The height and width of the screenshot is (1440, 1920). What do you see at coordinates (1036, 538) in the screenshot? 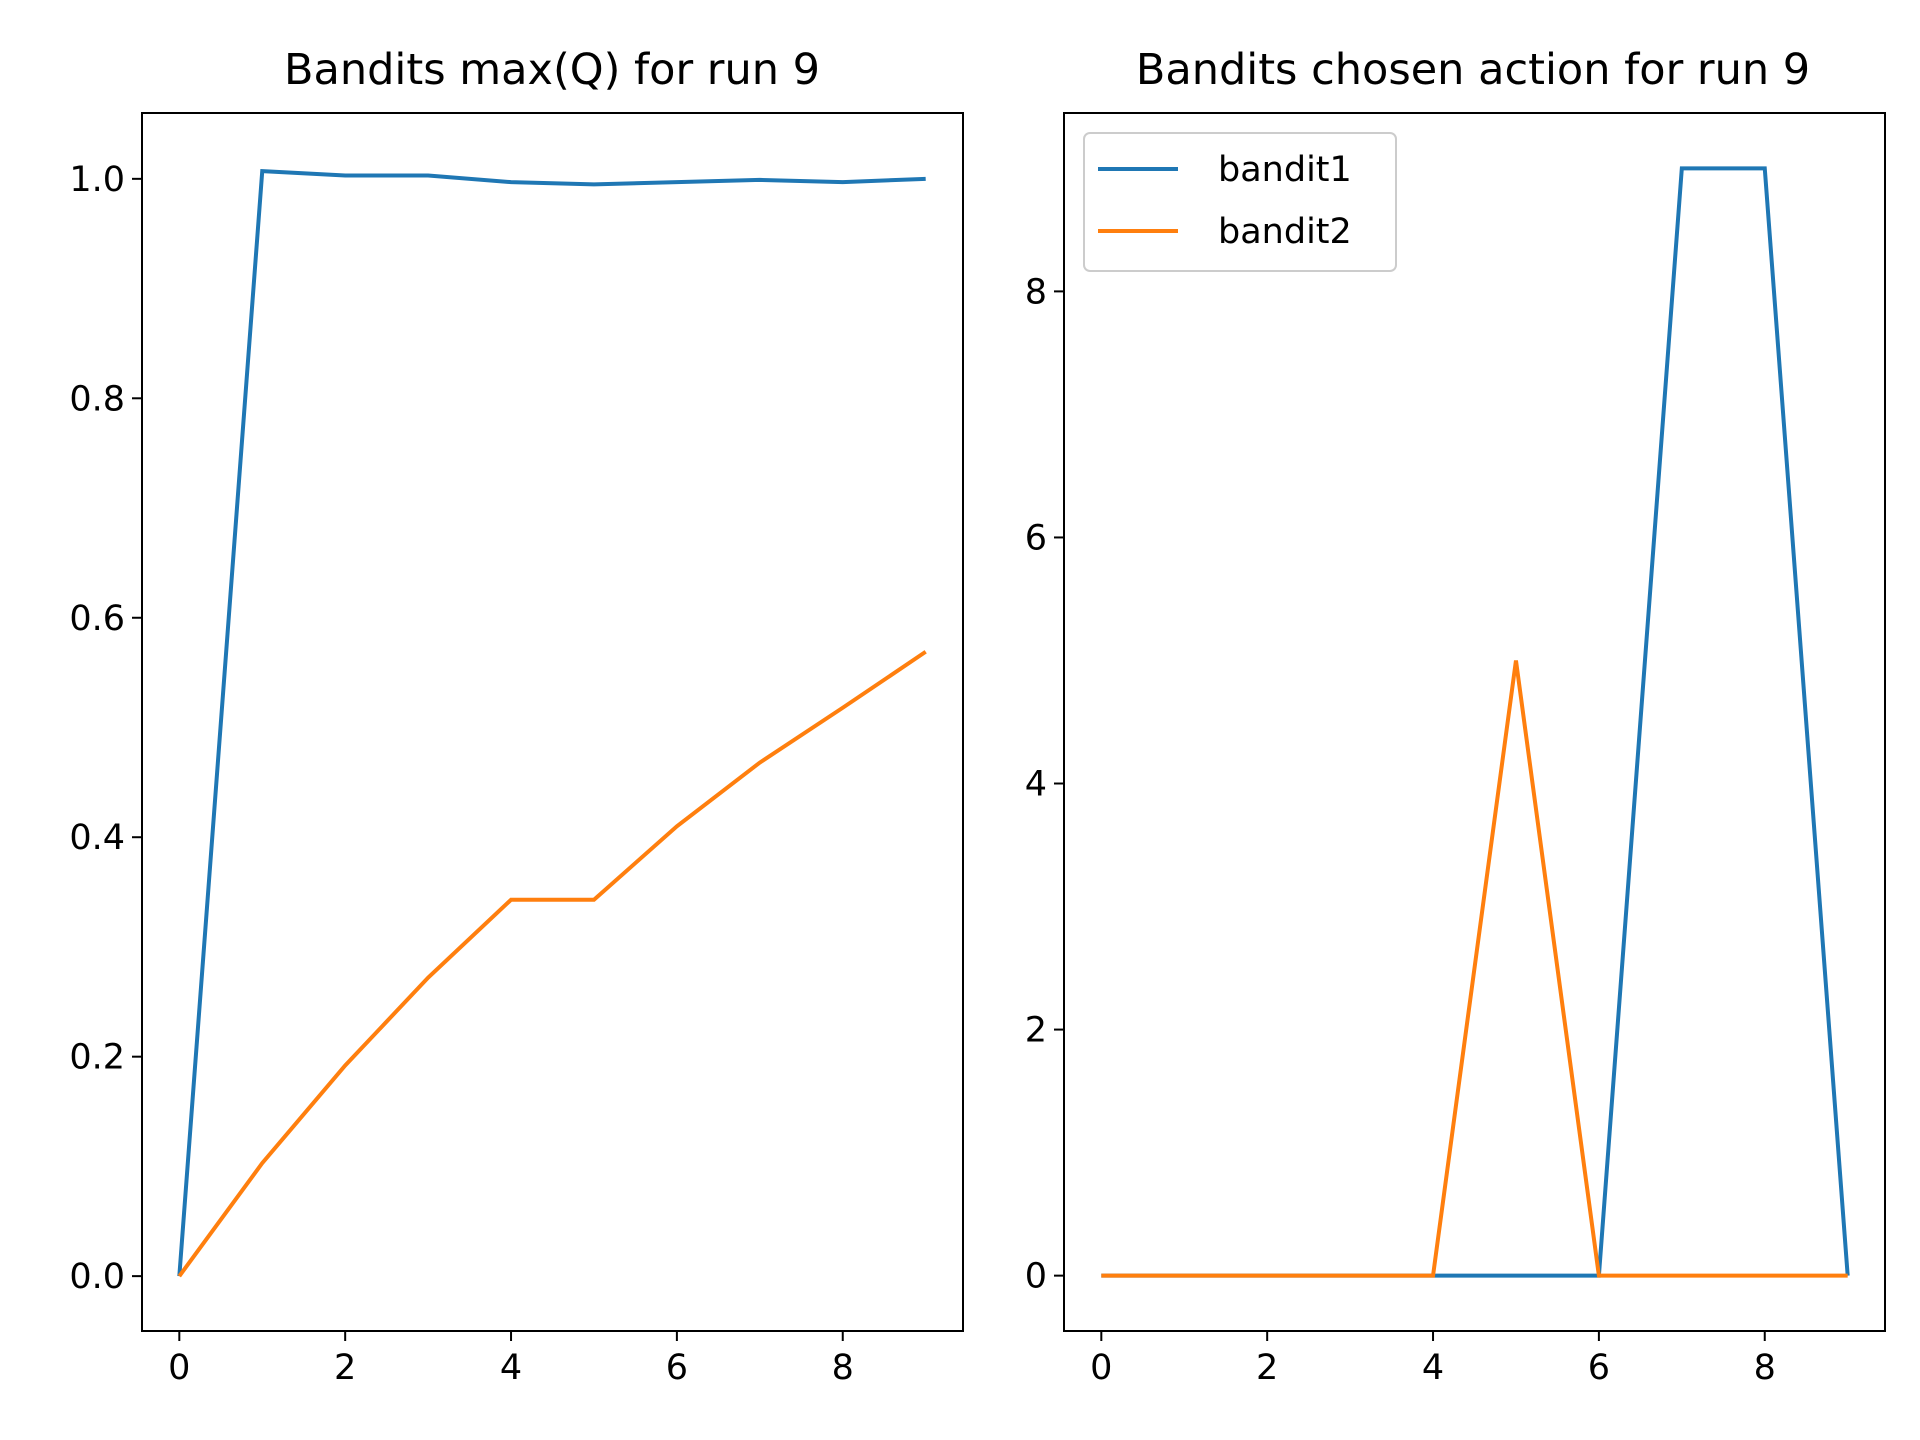
I see `y-tick-label: 6` at bounding box center [1036, 538].